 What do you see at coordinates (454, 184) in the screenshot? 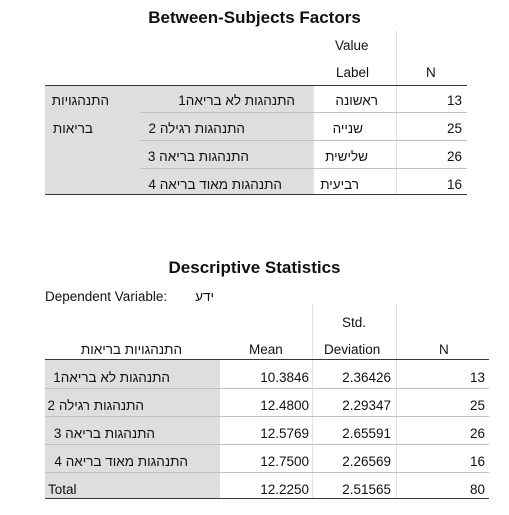
I see `between-row-n: 16` at bounding box center [454, 184].